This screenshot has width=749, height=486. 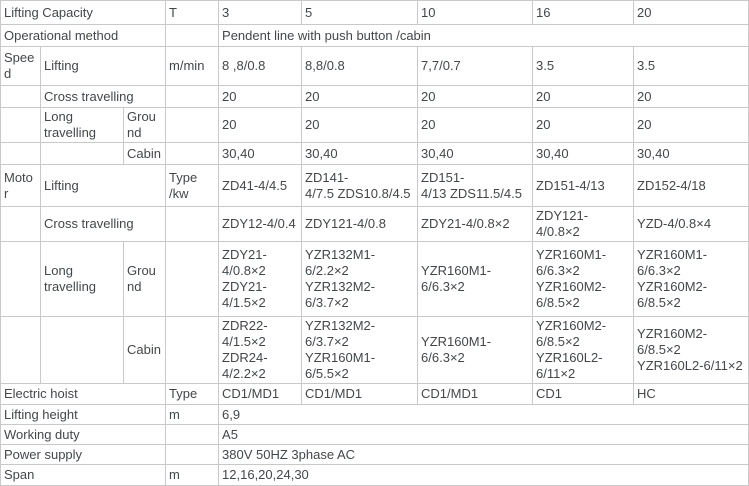 I want to click on cell-speed-cross-travelling-7: 20, so click(x=691, y=96).